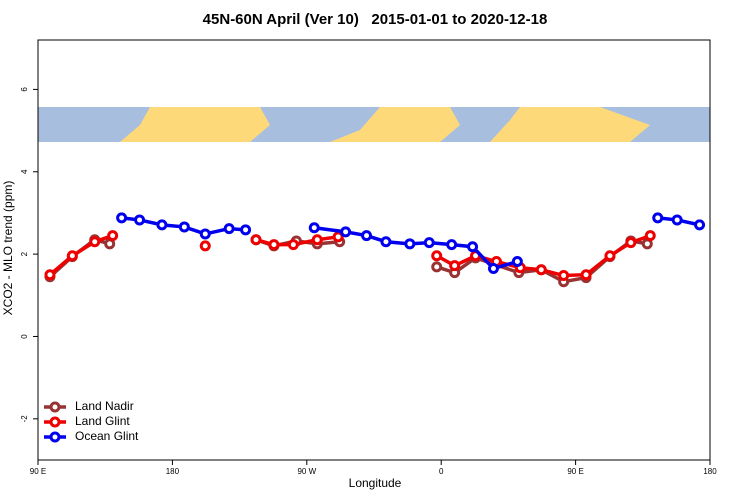 This screenshot has width=750, height=500. What do you see at coordinates (306, 471) in the screenshot?
I see `x-tick-label: 90 W` at bounding box center [306, 471].